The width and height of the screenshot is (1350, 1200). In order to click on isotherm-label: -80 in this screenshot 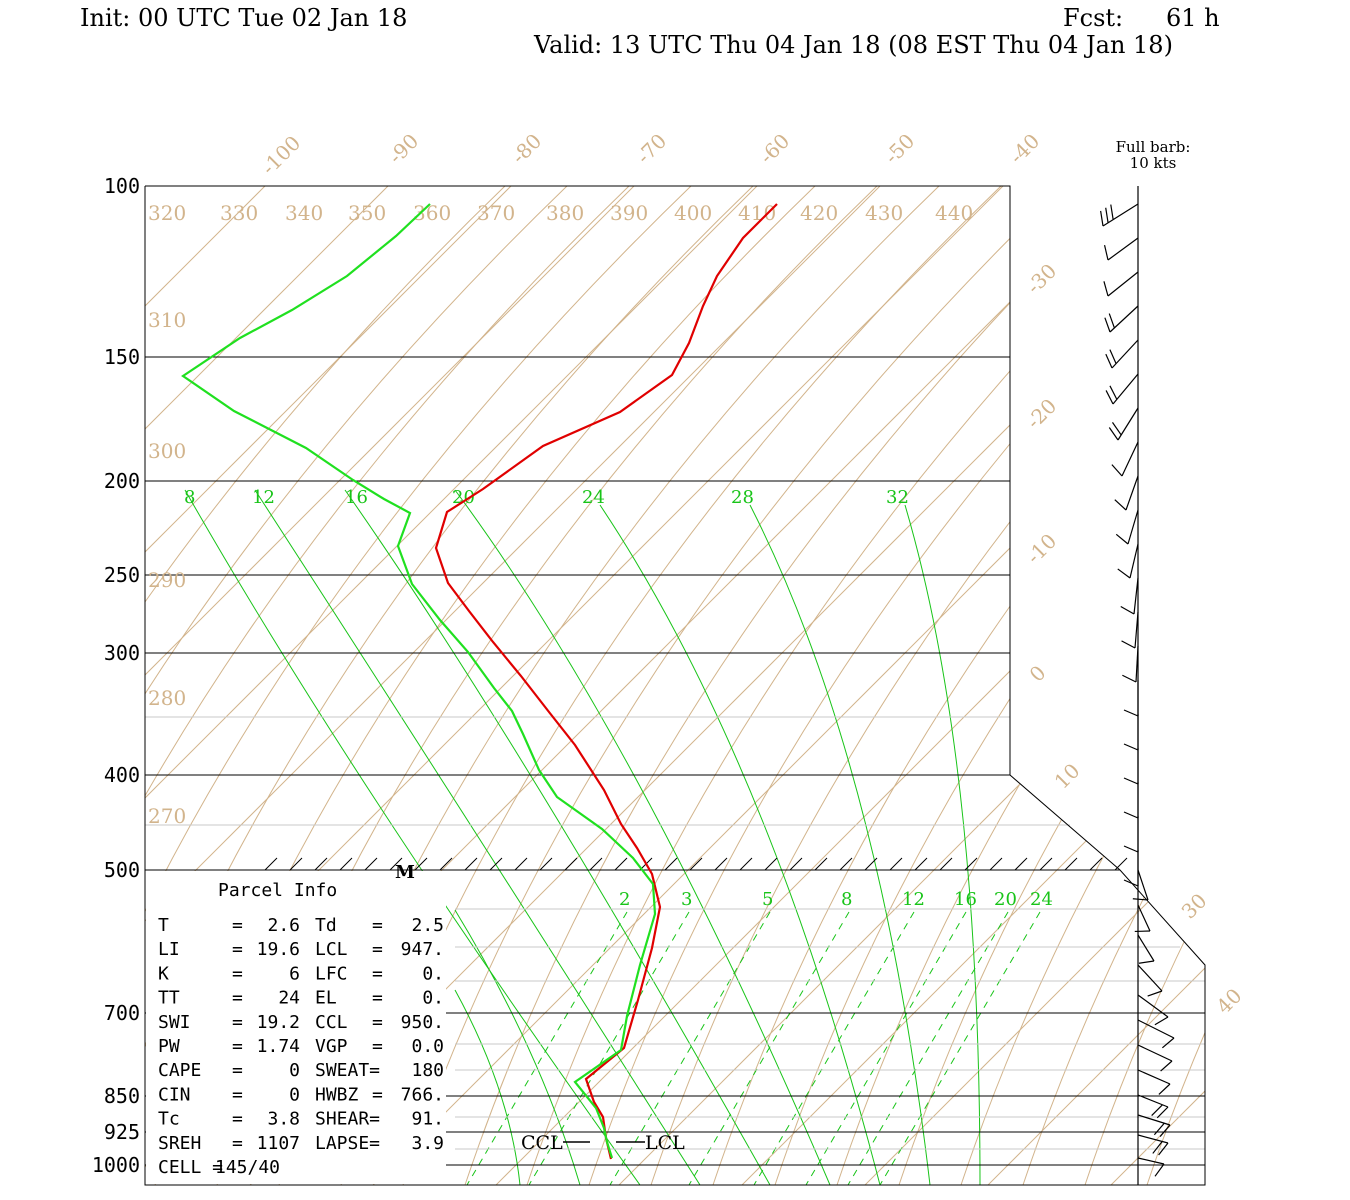, I will do `click(527, 149)`.